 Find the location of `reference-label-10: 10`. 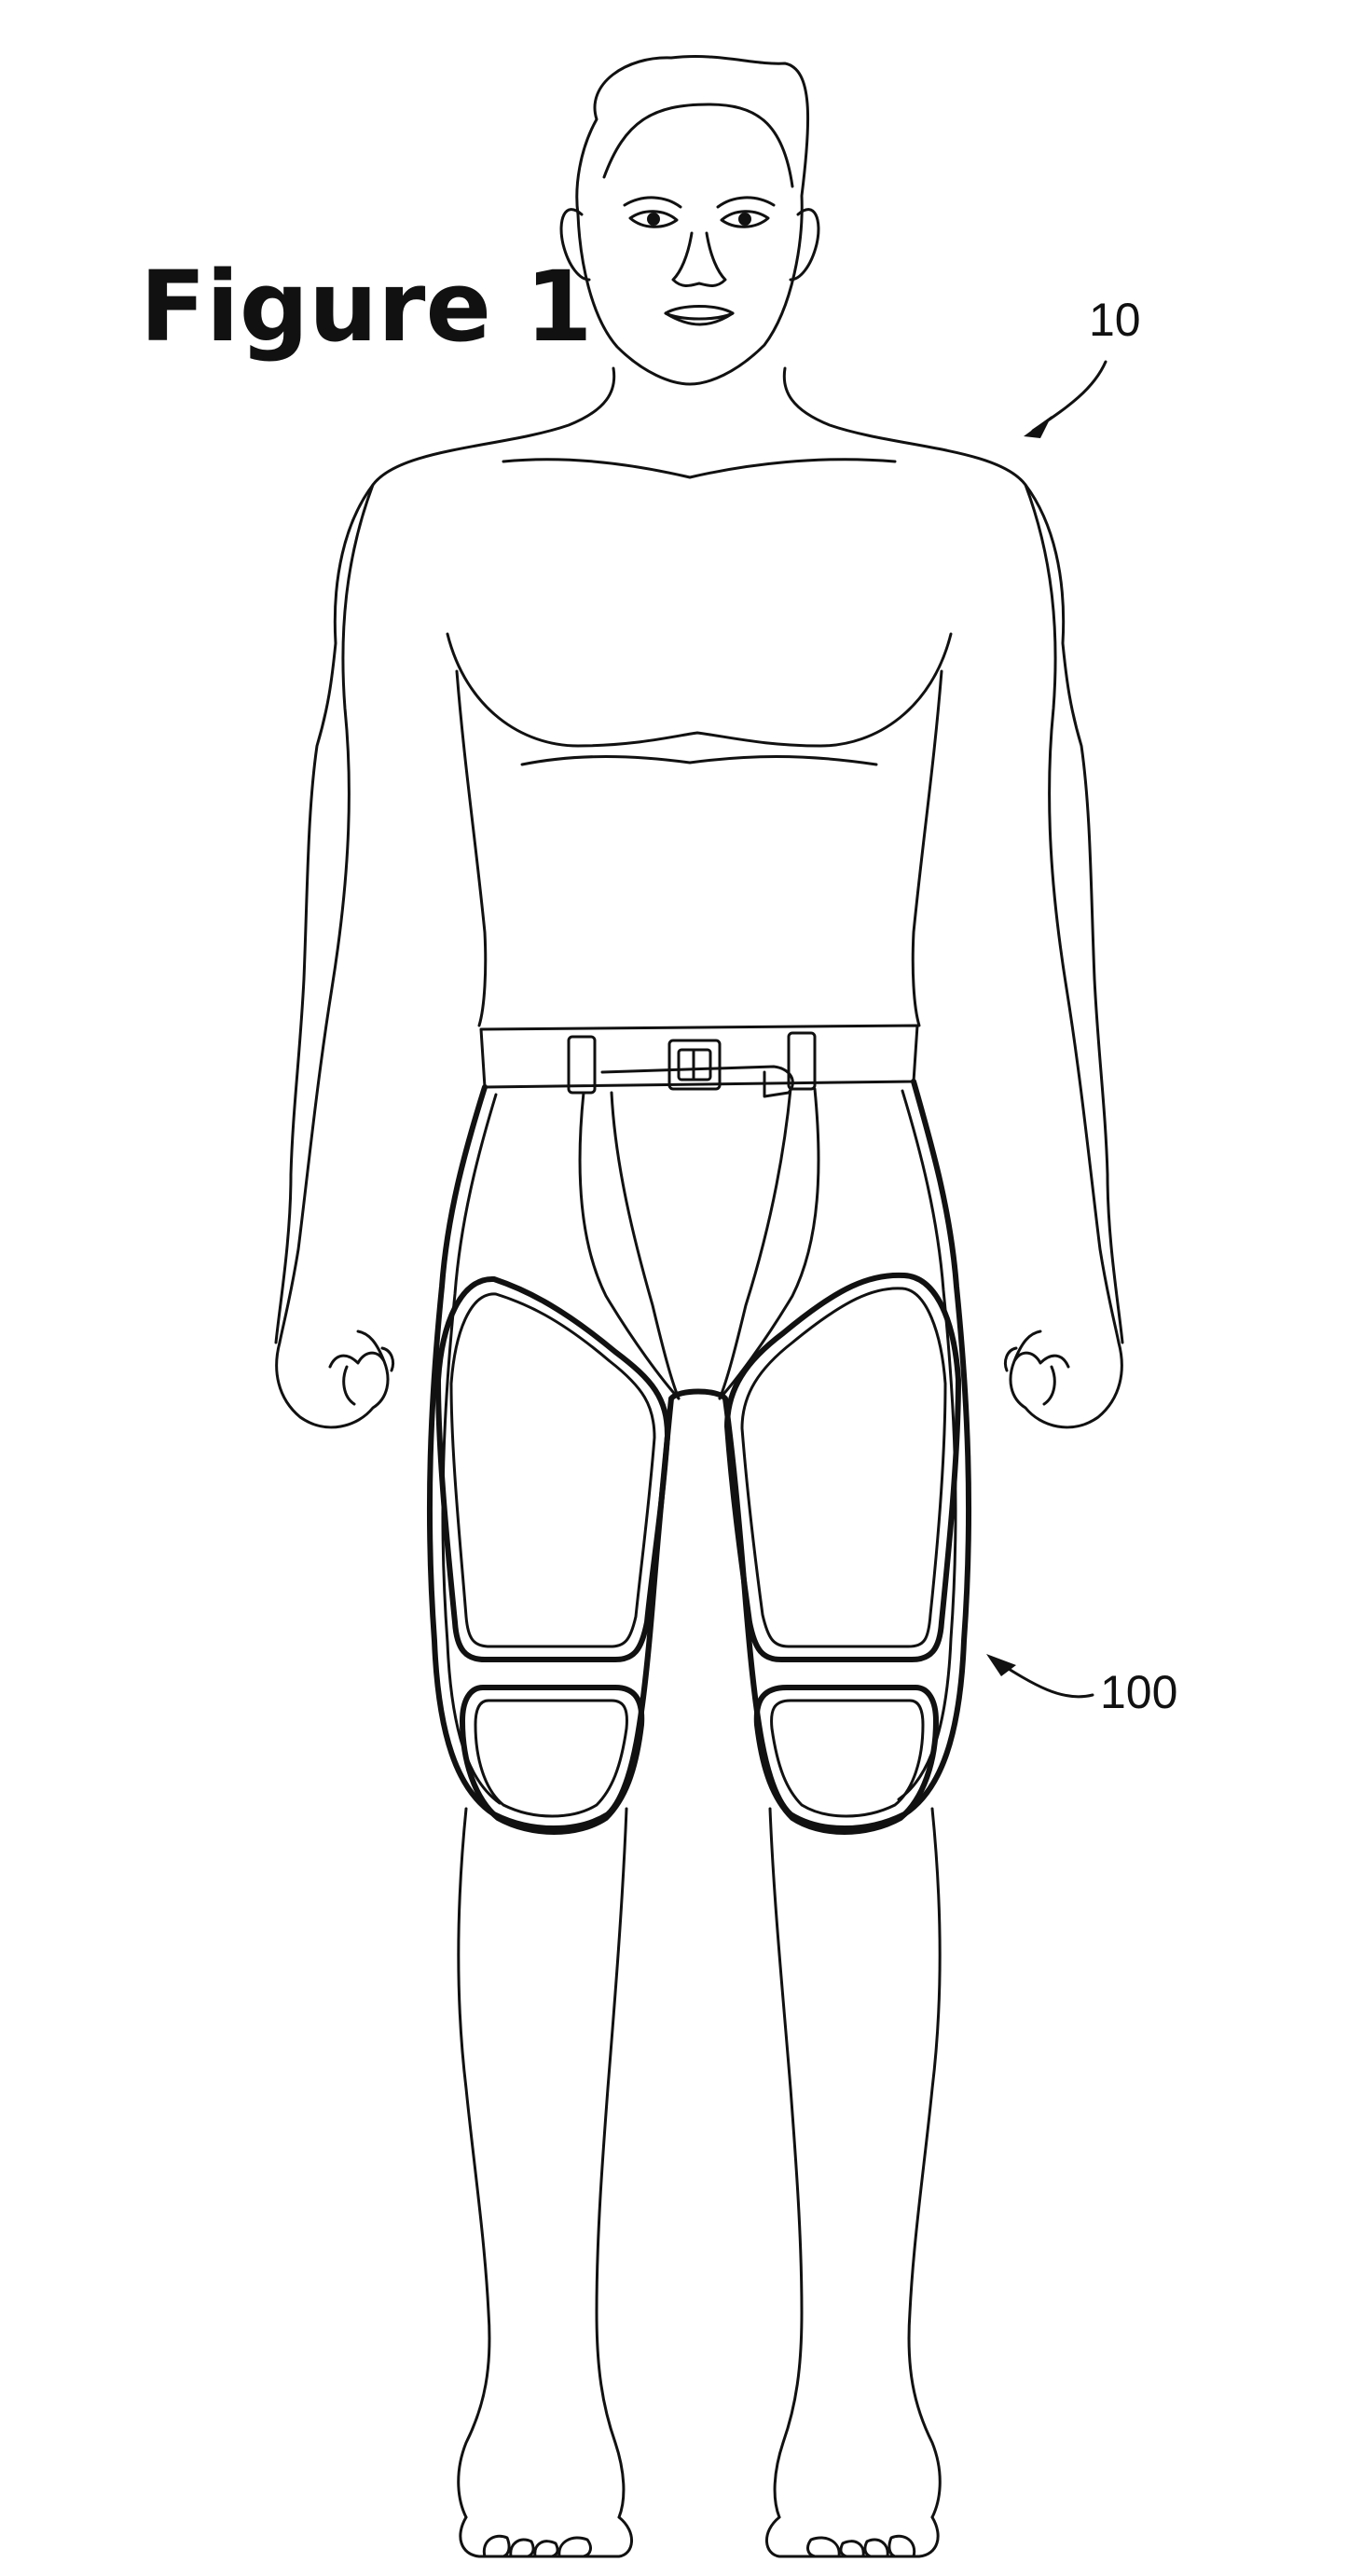

reference-label-10: 10 is located at coordinates (1115, 320).